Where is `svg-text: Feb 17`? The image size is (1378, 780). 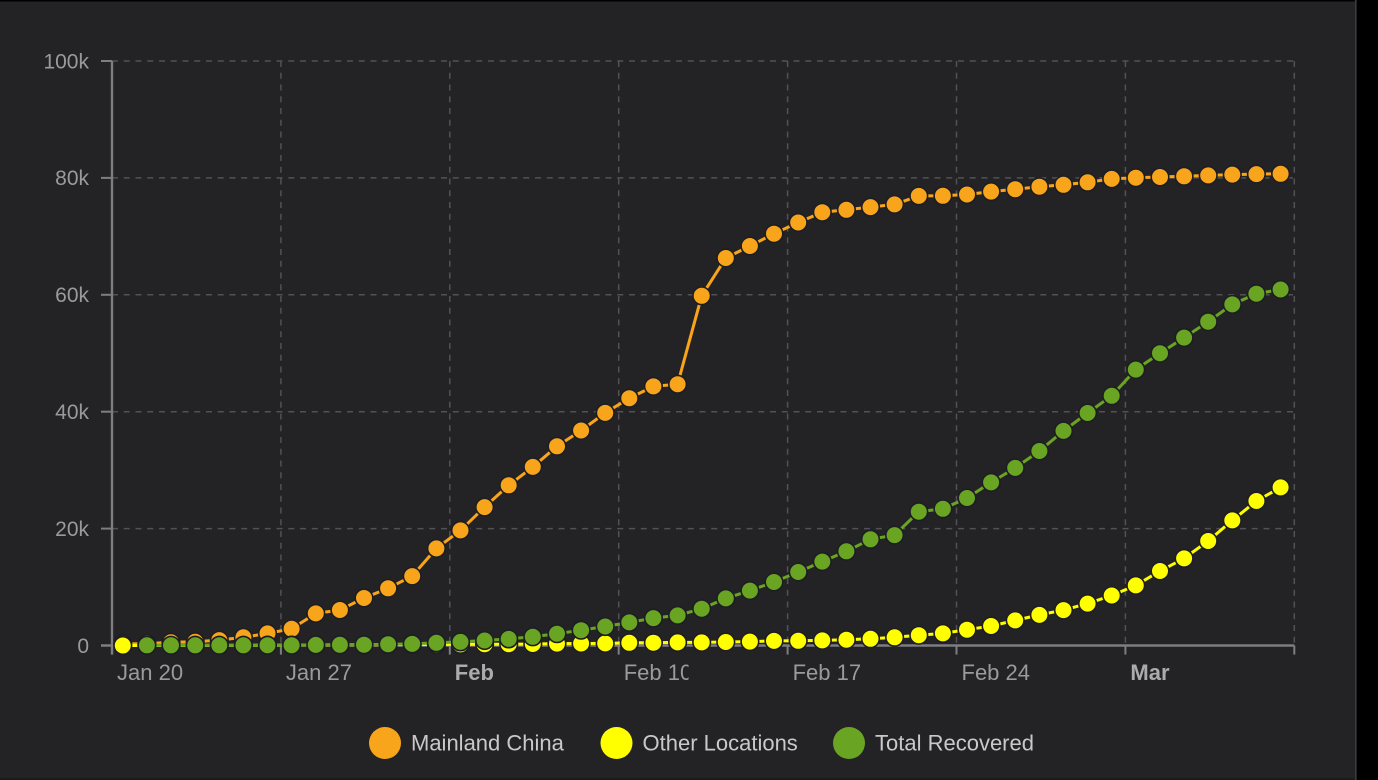 svg-text: Feb 17 is located at coordinates (827, 672).